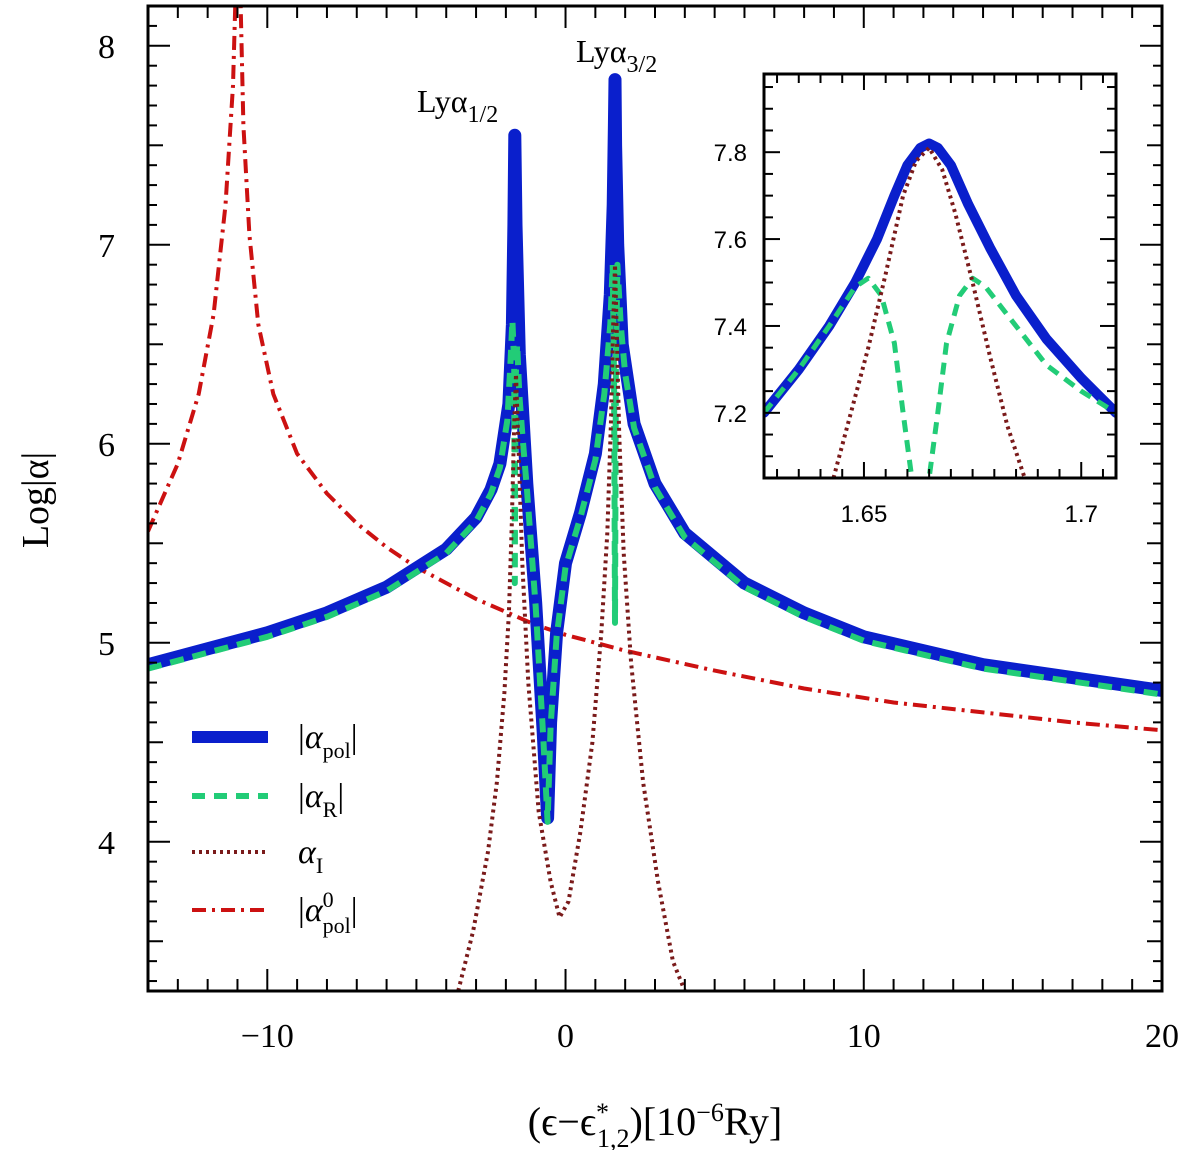 This screenshot has height=1150, width=1200. What do you see at coordinates (730, 240) in the screenshot?
I see `inset-y-tick-label: 7.6` at bounding box center [730, 240].